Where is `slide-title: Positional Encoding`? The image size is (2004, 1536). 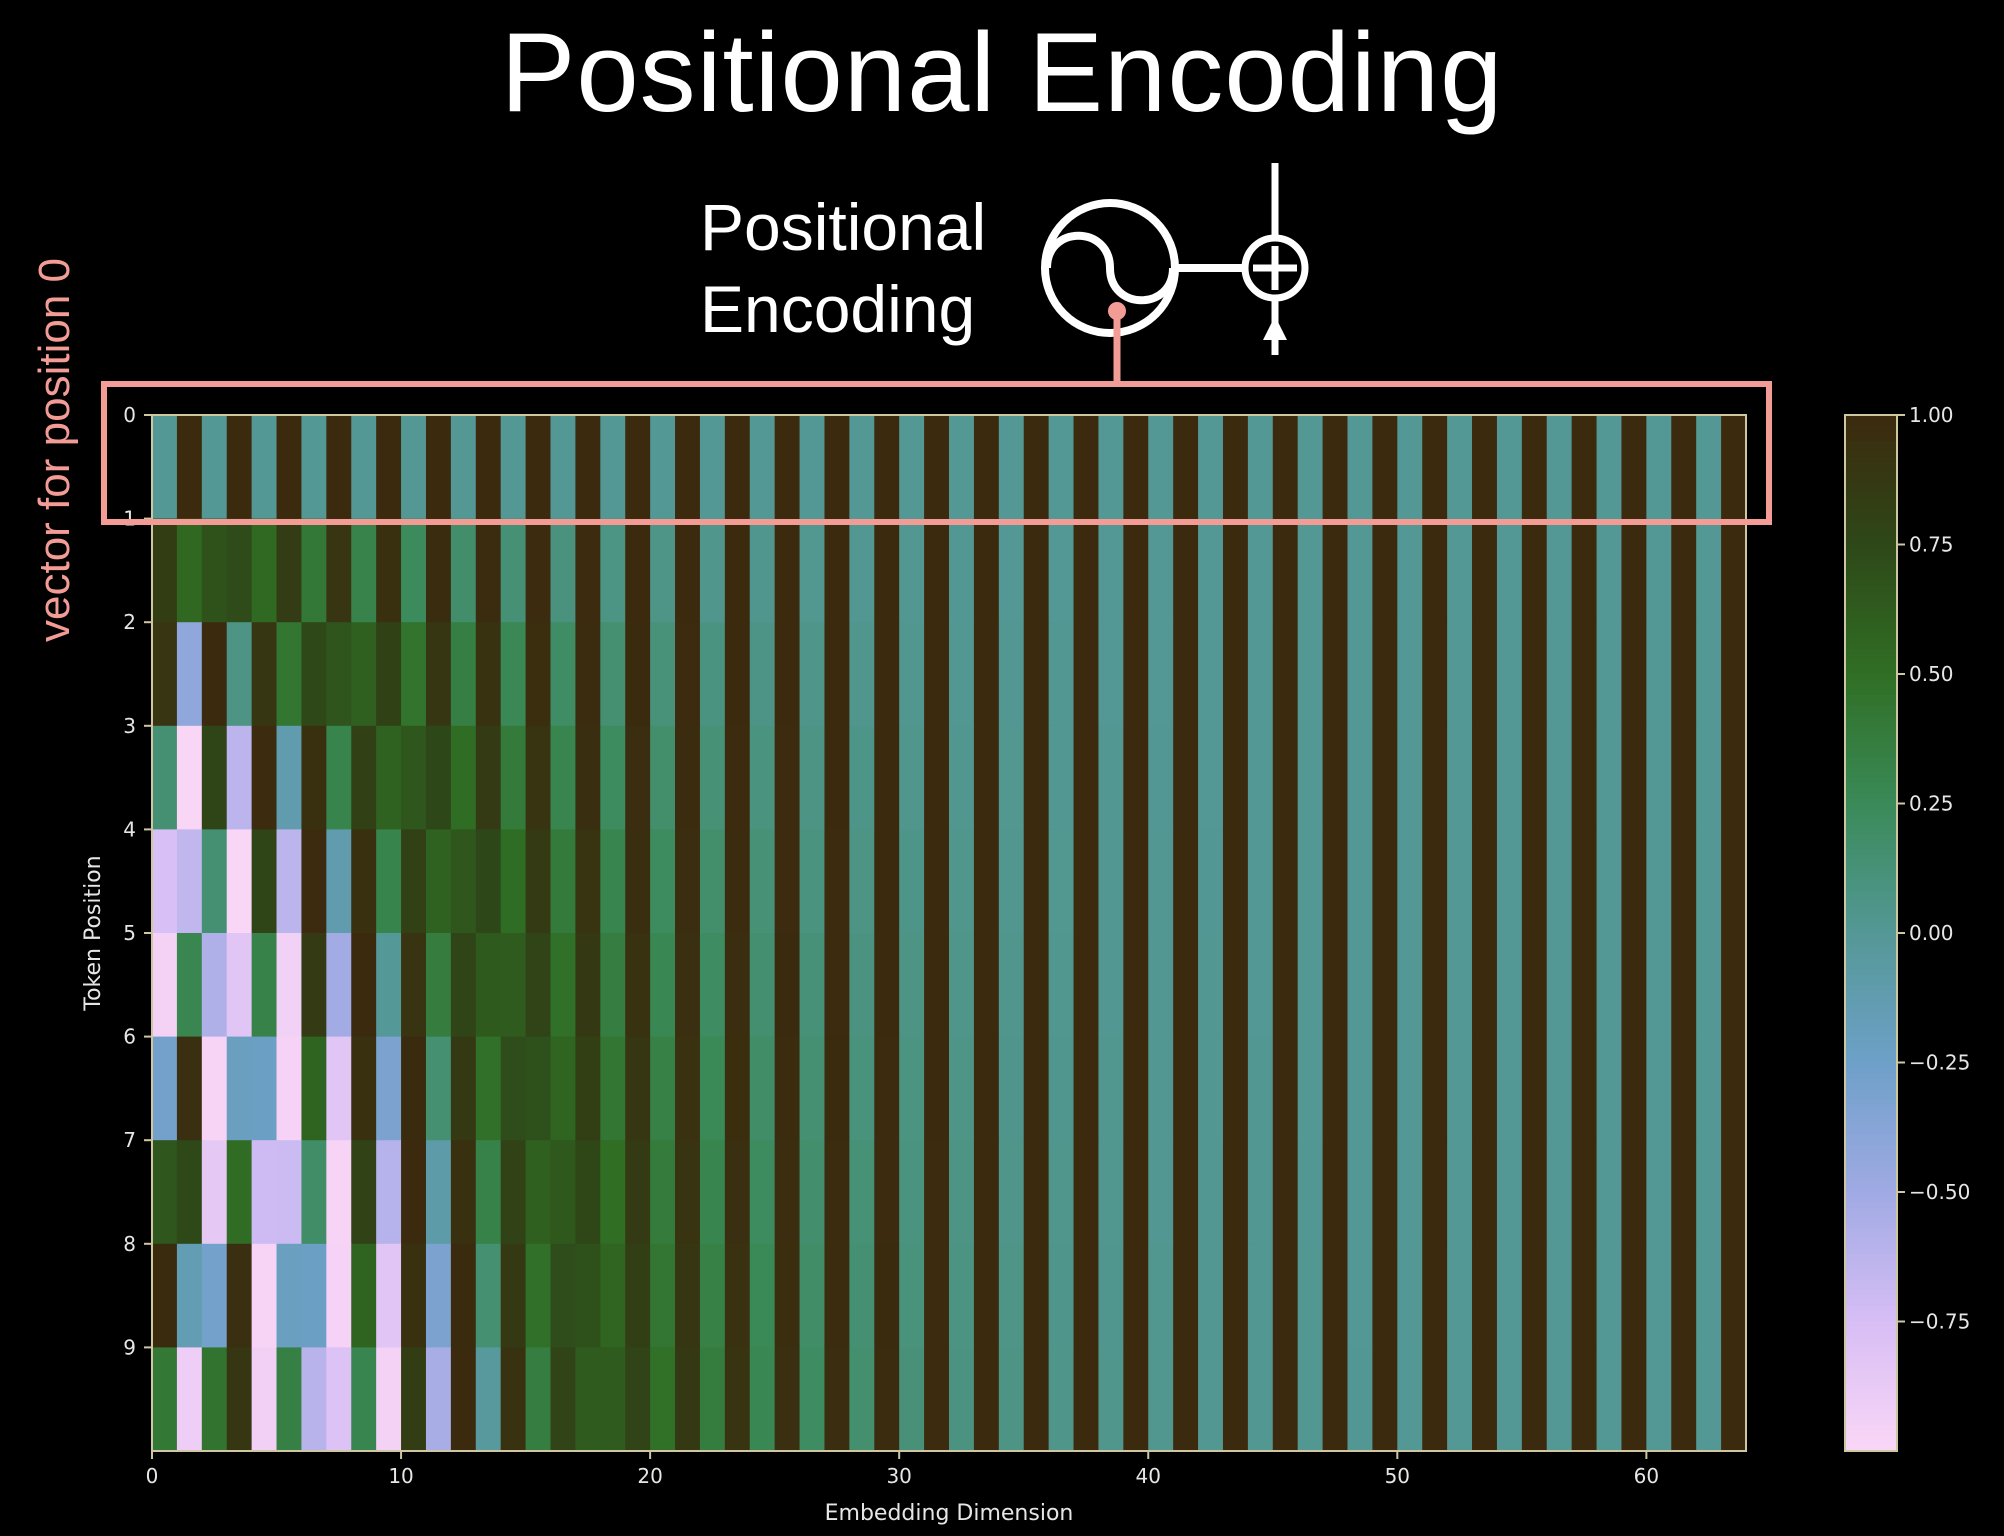 slide-title: Positional Encoding is located at coordinates (1002, 72).